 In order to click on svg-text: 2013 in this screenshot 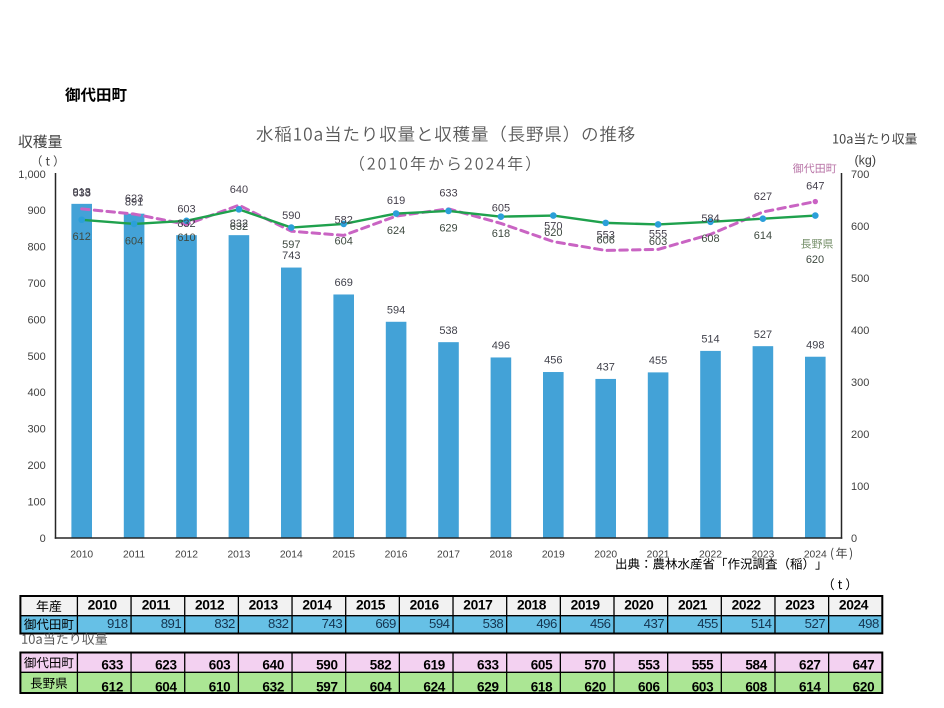, I will do `click(238, 554)`.